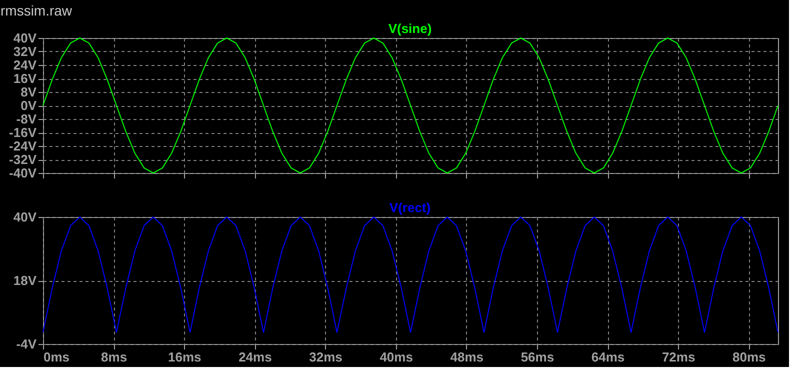 This screenshot has height=371, width=799. I want to click on y-tick-label: 24V, so click(25, 65).